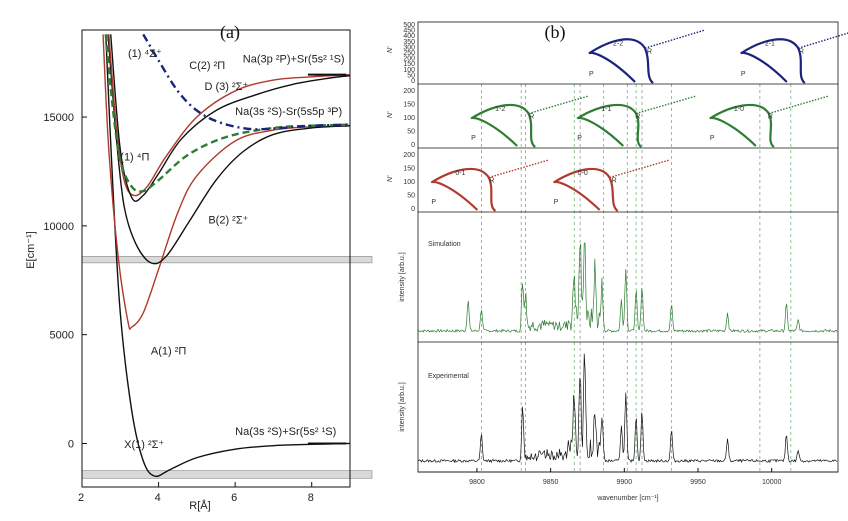 Image resolution: width=848 pixels, height=521 pixels. What do you see at coordinates (627, 408) in the screenshot?
I see `experimental-trace` at bounding box center [627, 408].